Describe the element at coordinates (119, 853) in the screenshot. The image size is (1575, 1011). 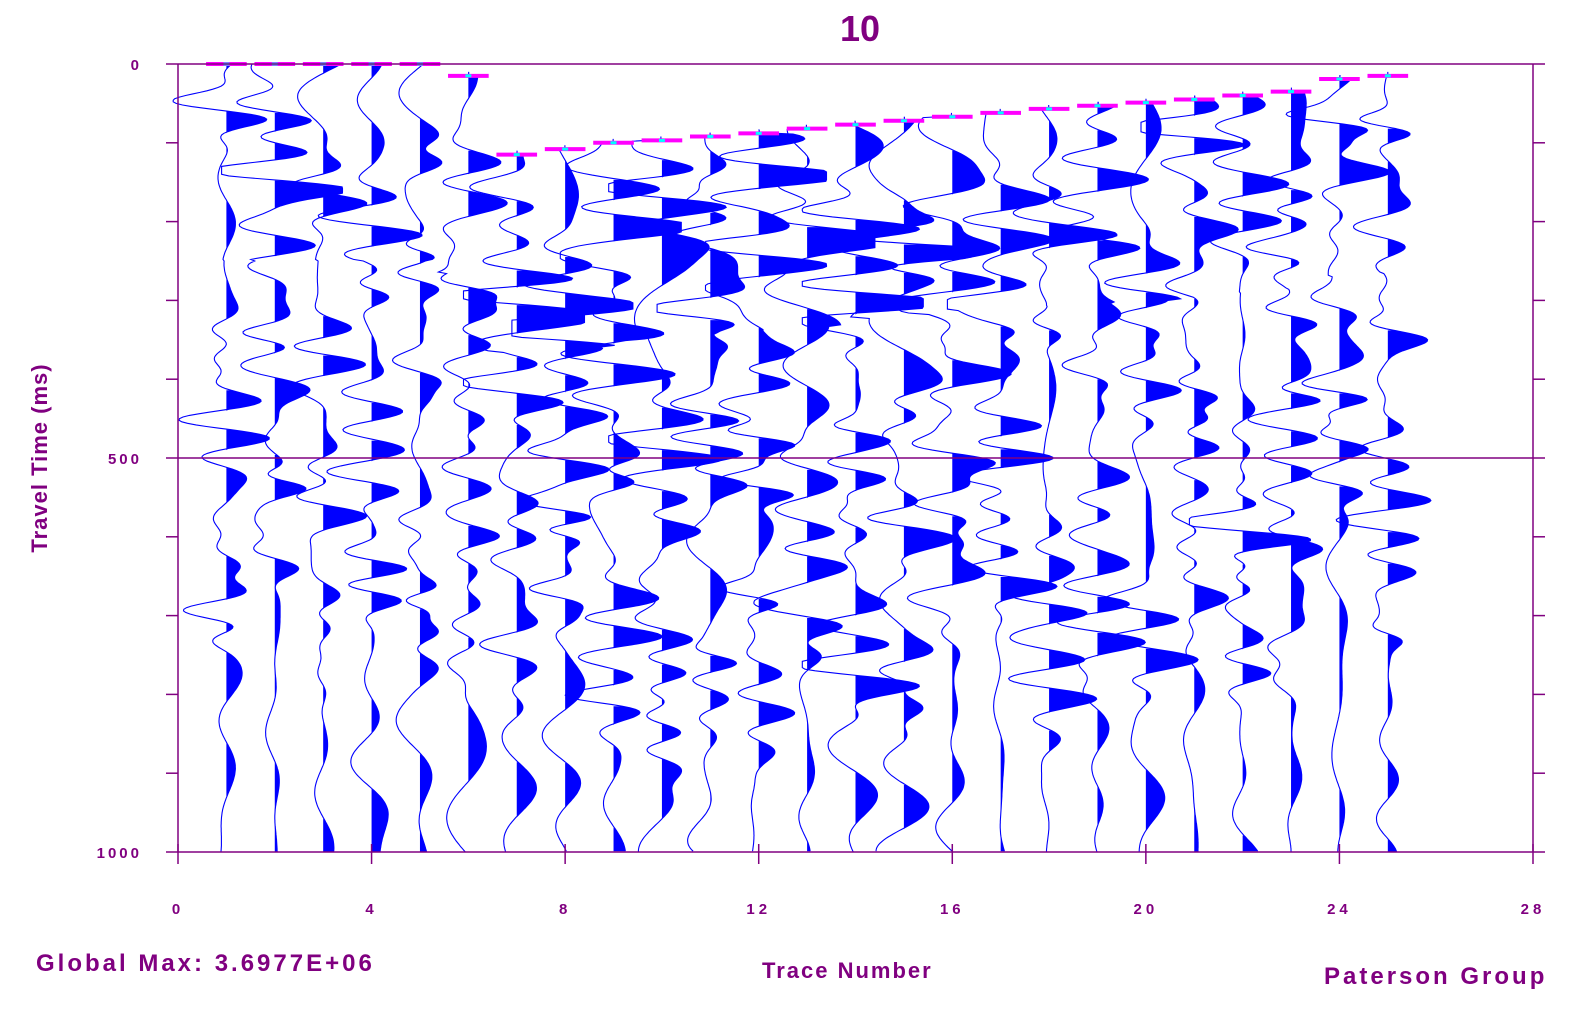
I see `y-tick-label: 1000` at that location.